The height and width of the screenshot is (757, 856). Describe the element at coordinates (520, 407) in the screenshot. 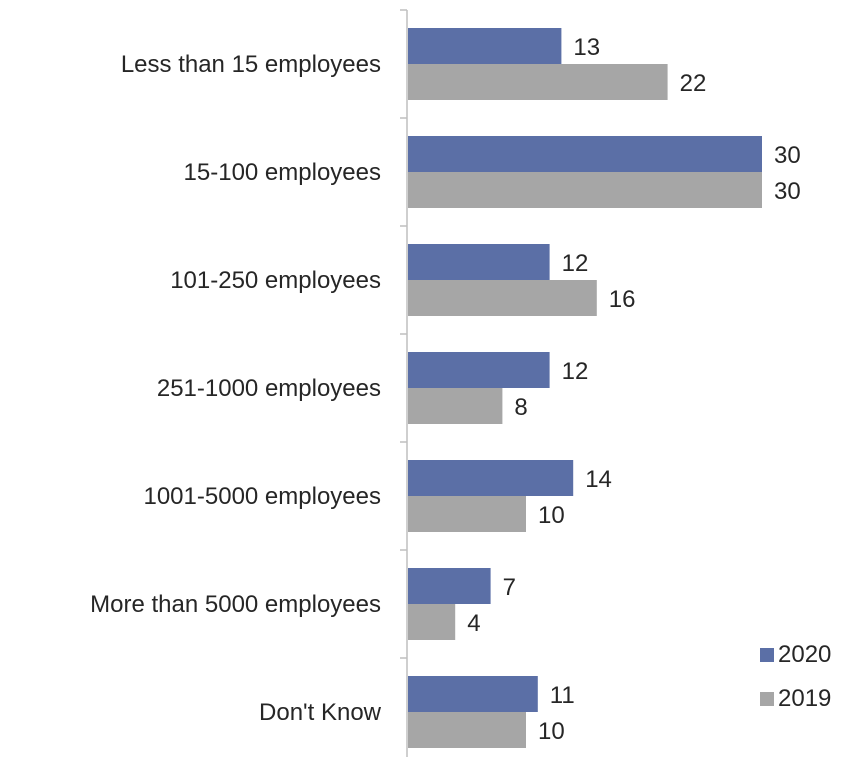

I see `value-label-2019-3: 8` at that location.